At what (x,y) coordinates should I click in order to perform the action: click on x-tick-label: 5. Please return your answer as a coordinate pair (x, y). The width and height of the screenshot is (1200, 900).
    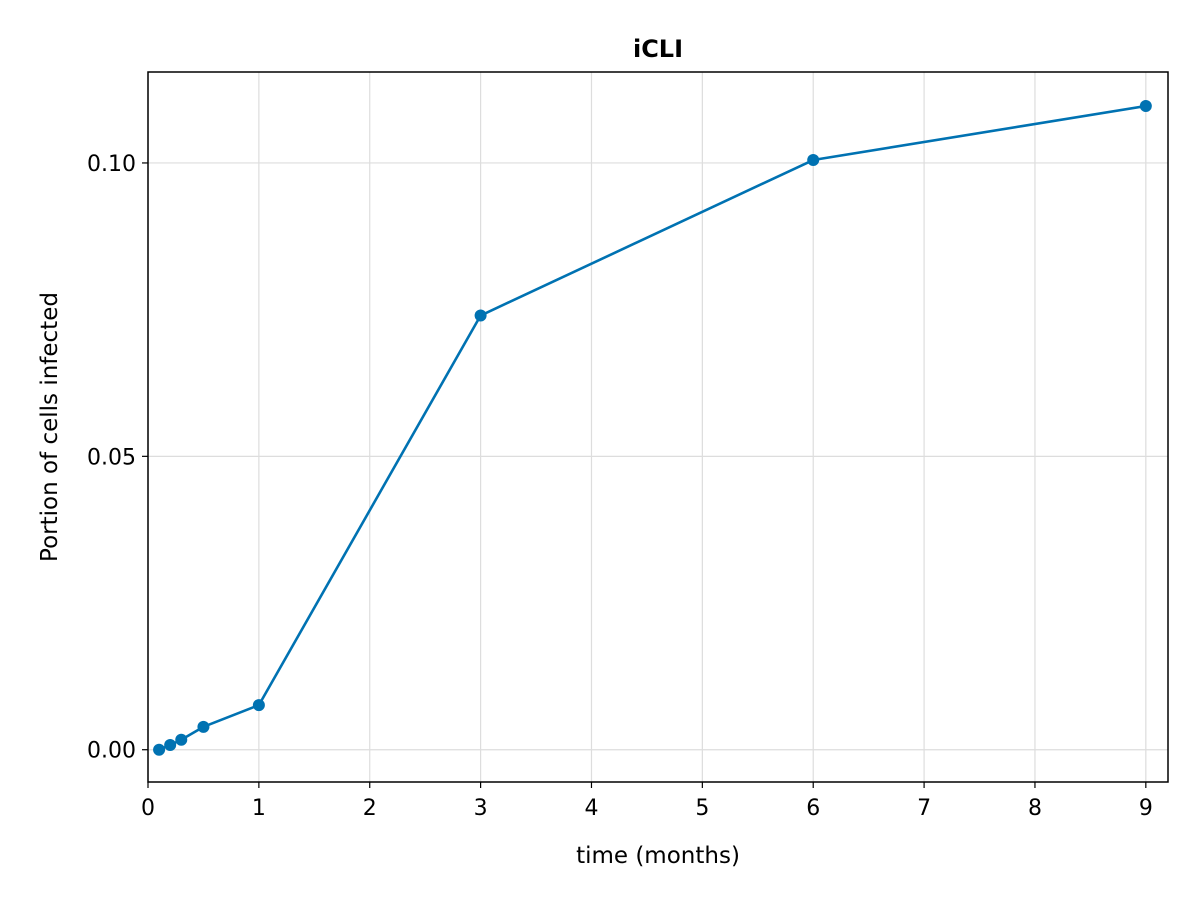
    Looking at the image, I should click on (702, 808).